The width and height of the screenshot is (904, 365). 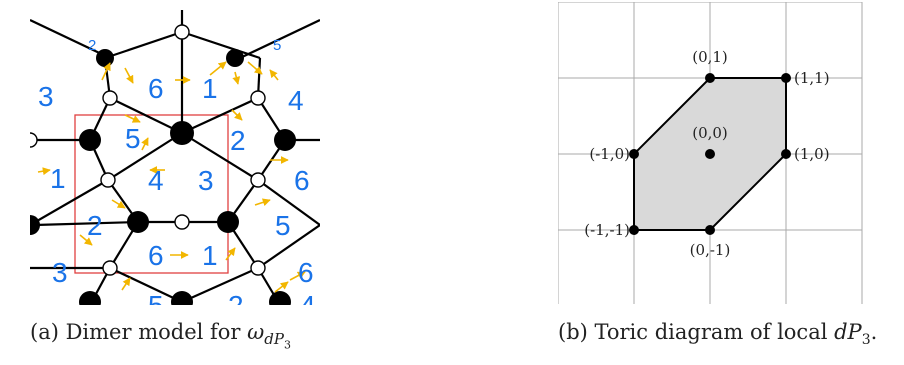 What do you see at coordinates (607, 230) in the screenshot?
I see `point-label: (-1,-1)` at bounding box center [607, 230].